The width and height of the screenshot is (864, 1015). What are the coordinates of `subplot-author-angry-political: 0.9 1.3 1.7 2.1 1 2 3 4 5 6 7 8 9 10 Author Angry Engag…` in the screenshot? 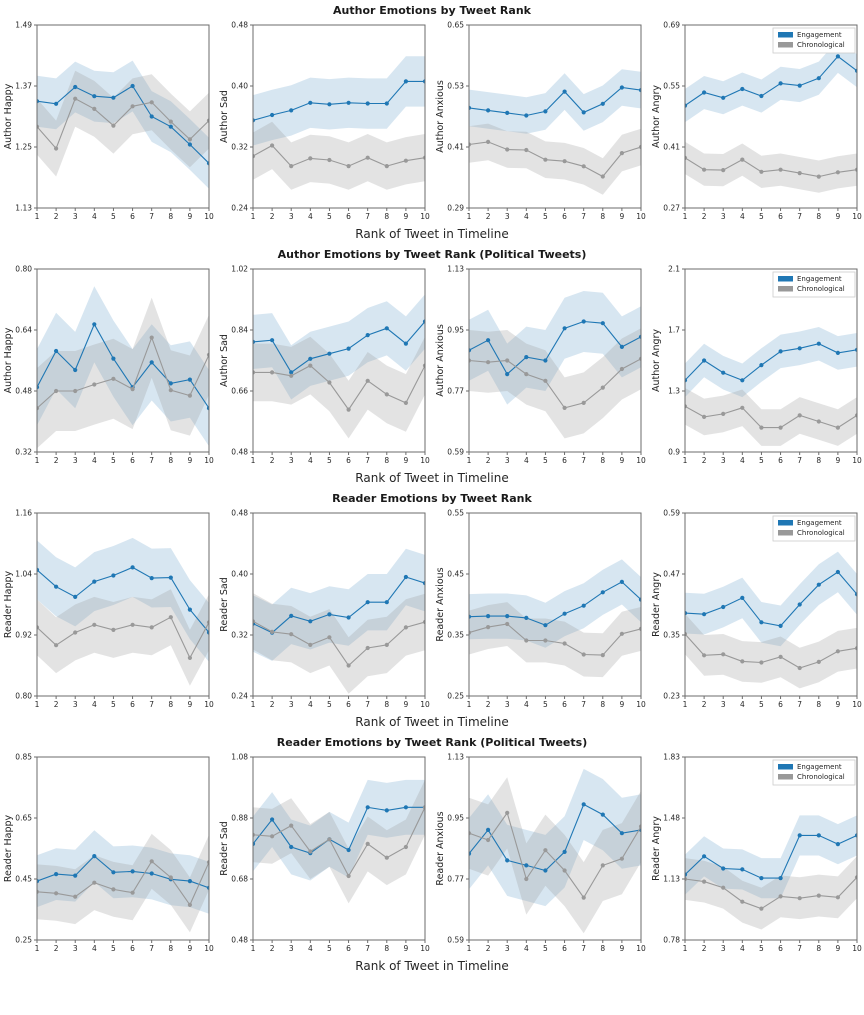 It's located at (756, 367).